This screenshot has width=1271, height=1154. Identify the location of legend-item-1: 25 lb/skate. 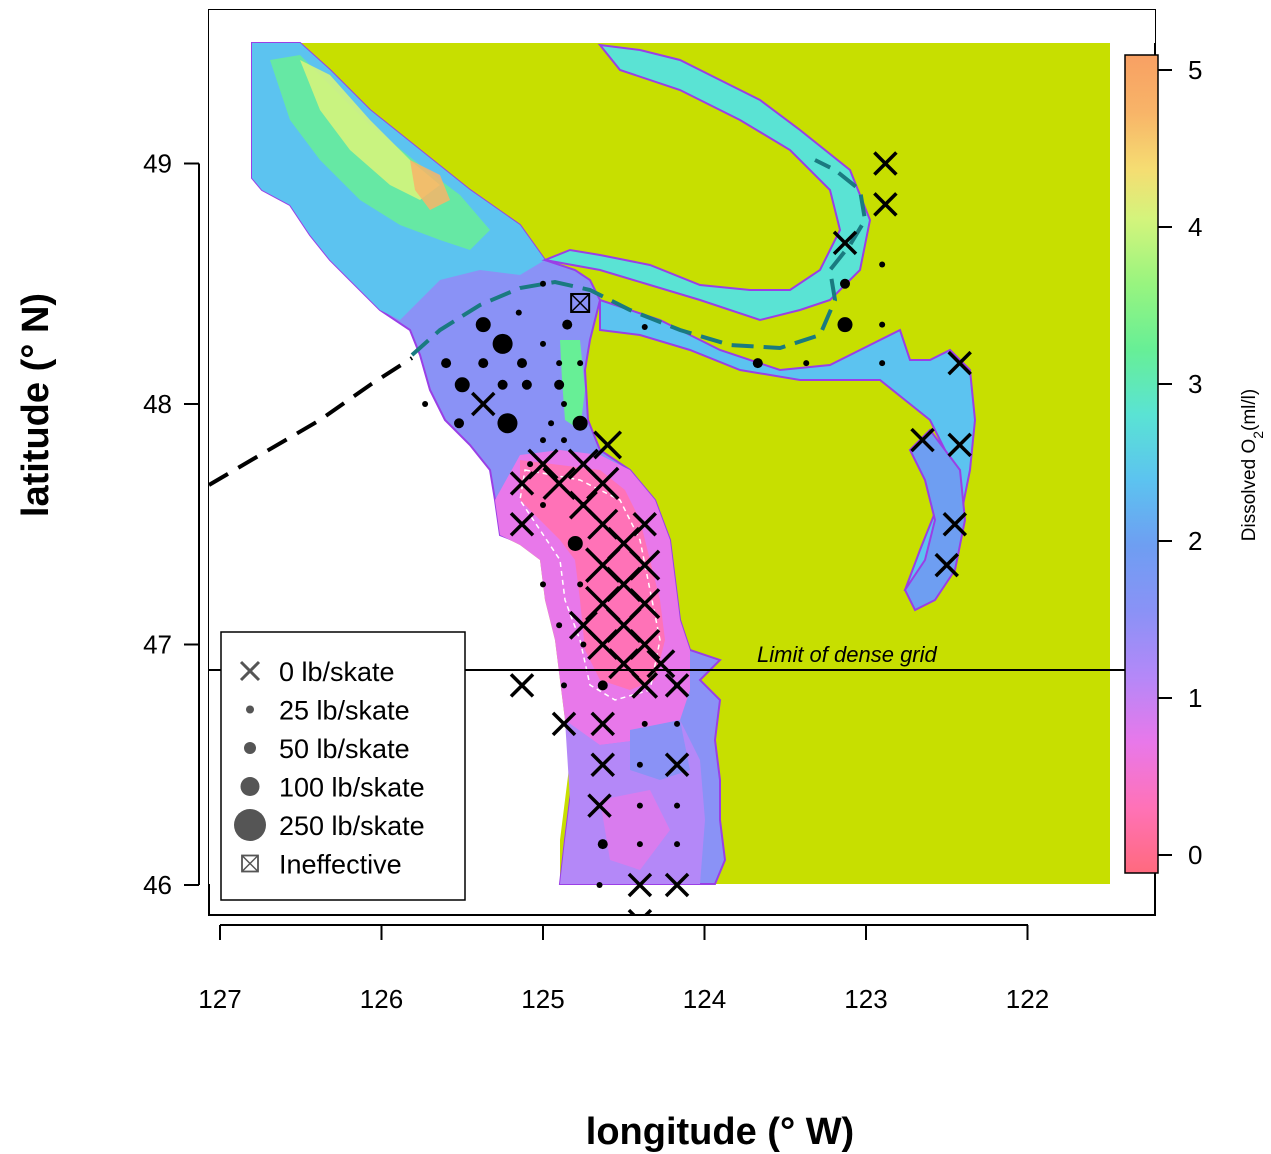
(328, 711).